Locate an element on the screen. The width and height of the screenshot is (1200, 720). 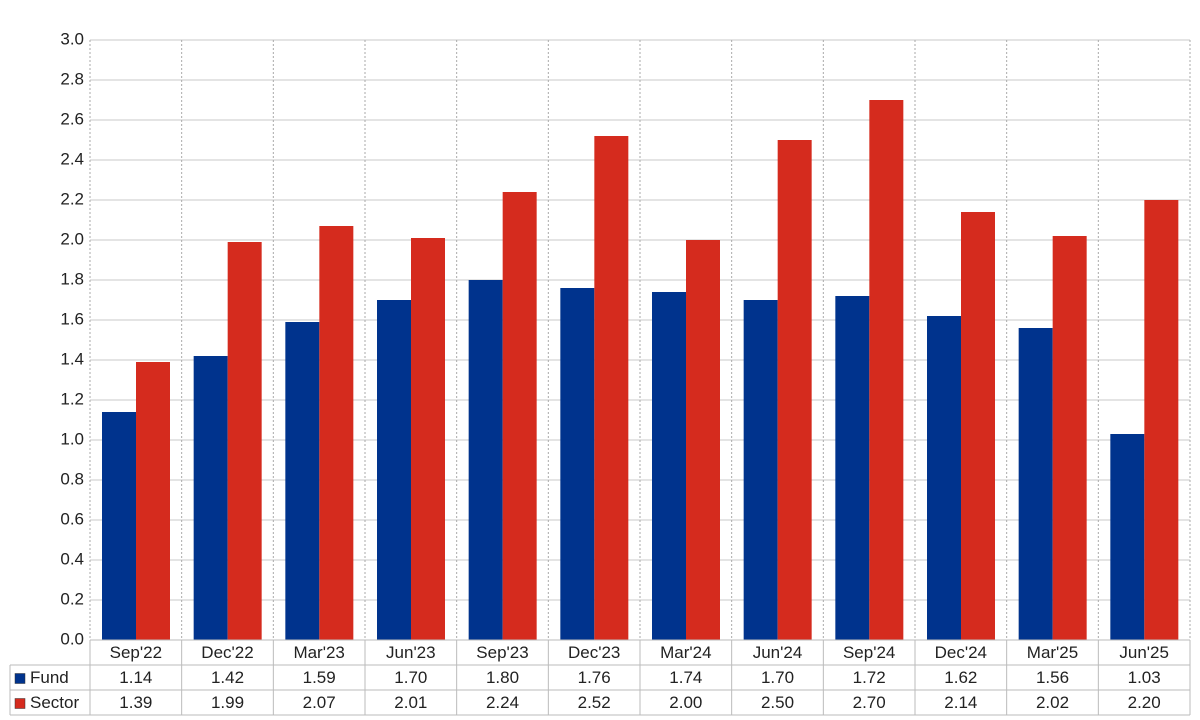
y-tick-label: 0.6 is located at coordinates (72, 518).